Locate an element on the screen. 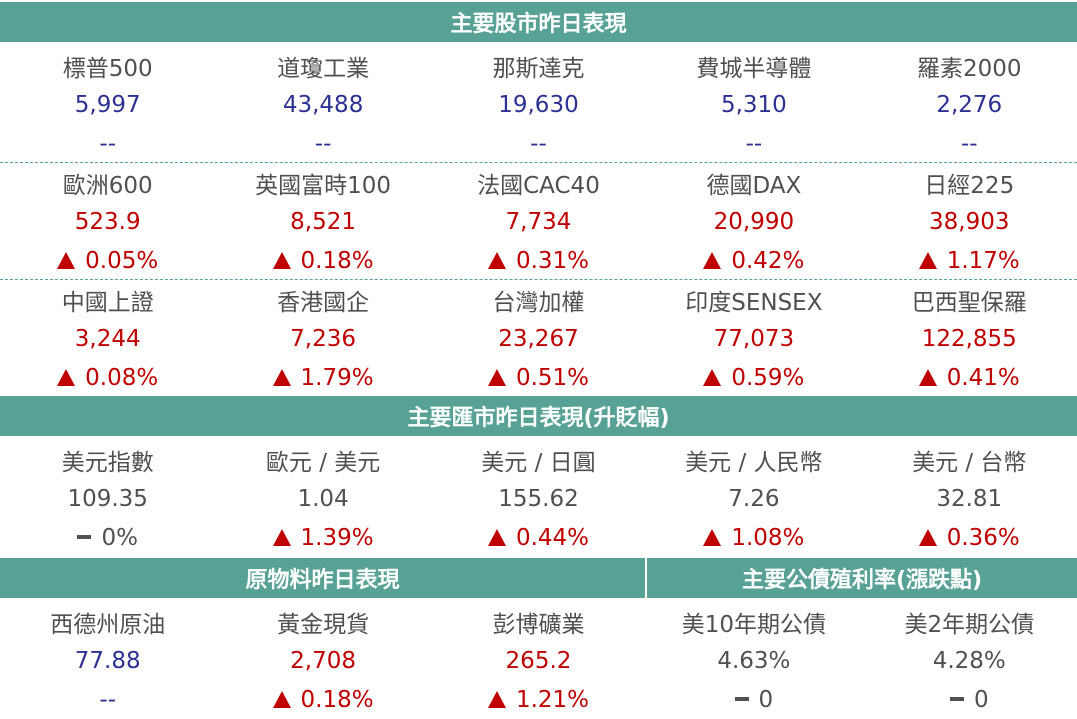 This screenshot has height=719, width=1077. index-change: 0.51% is located at coordinates (538, 378).